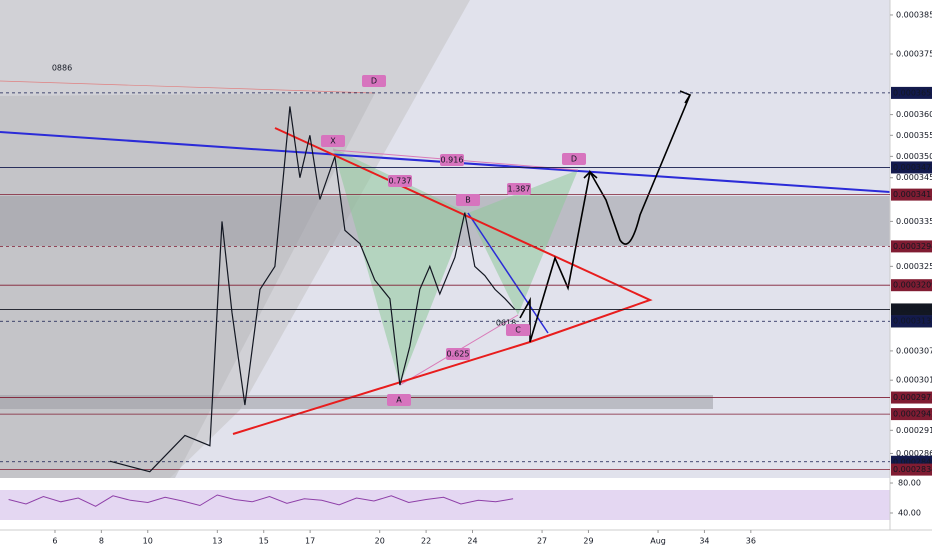 The image size is (932, 550). What do you see at coordinates (658, 541) in the screenshot?
I see `x-tick-label: Aug` at bounding box center [658, 541].